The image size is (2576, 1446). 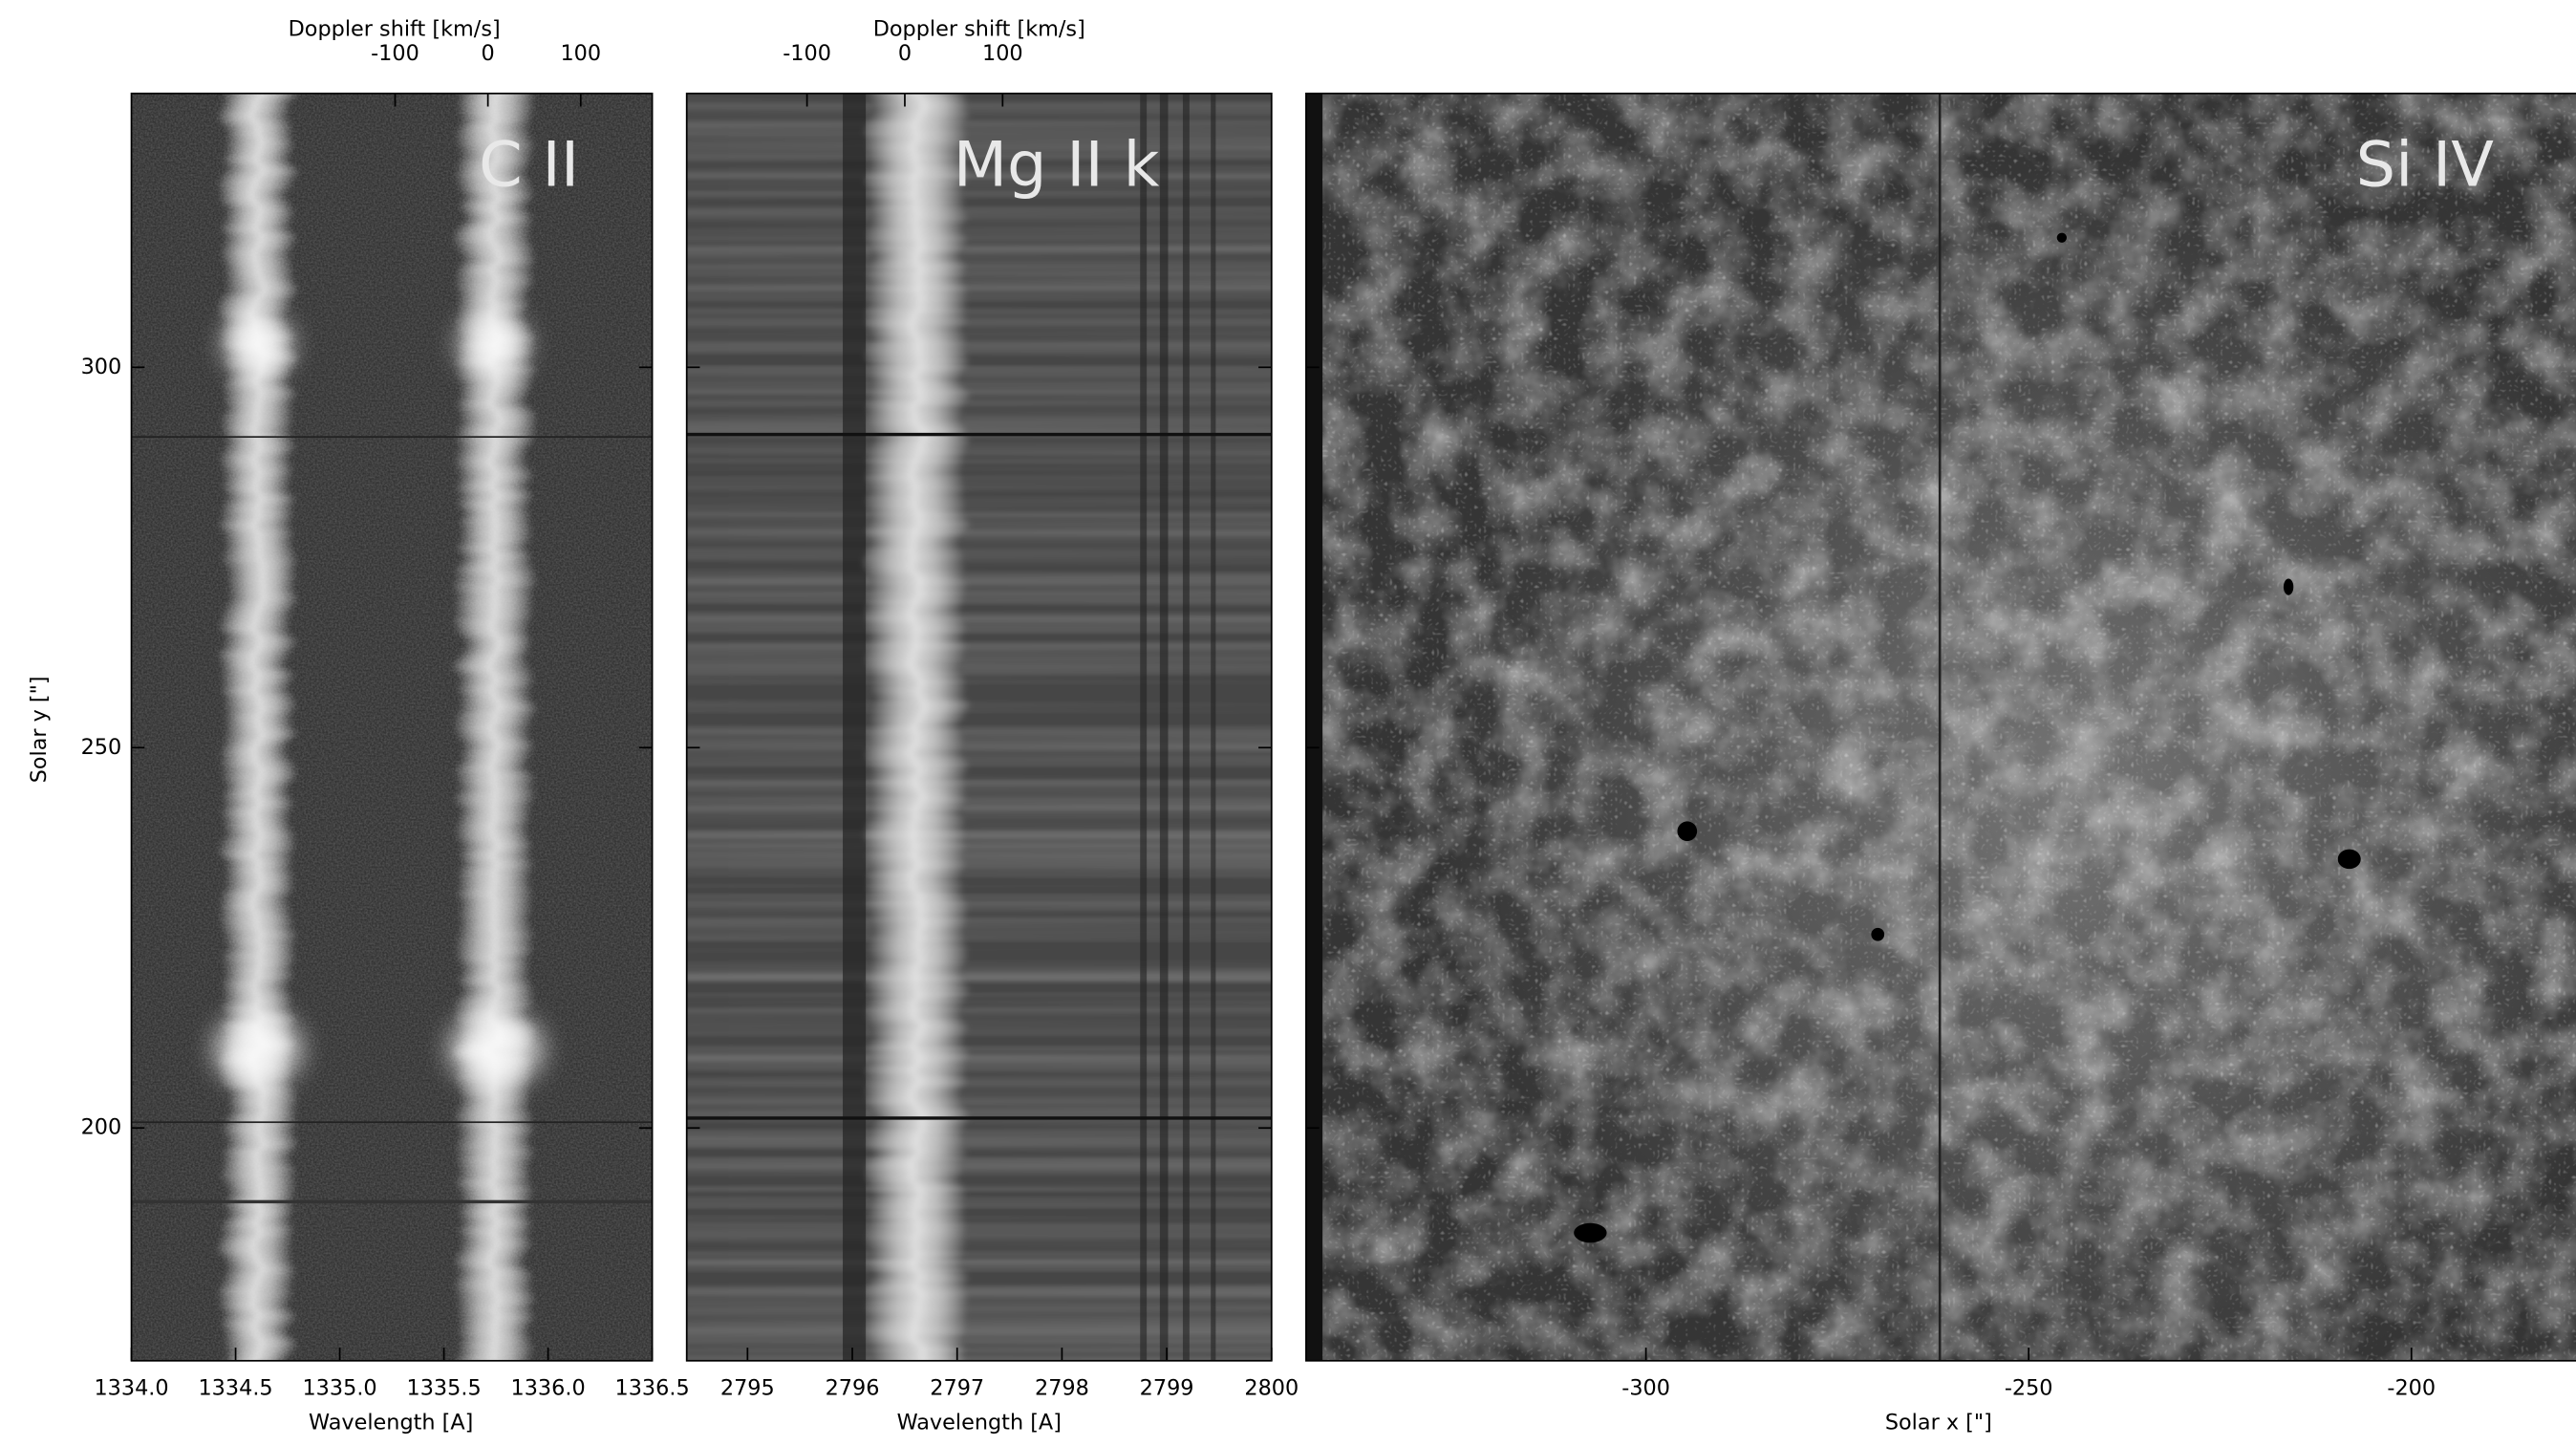 I want to click on x-tick-label: 1334.0, so click(x=131, y=1387).